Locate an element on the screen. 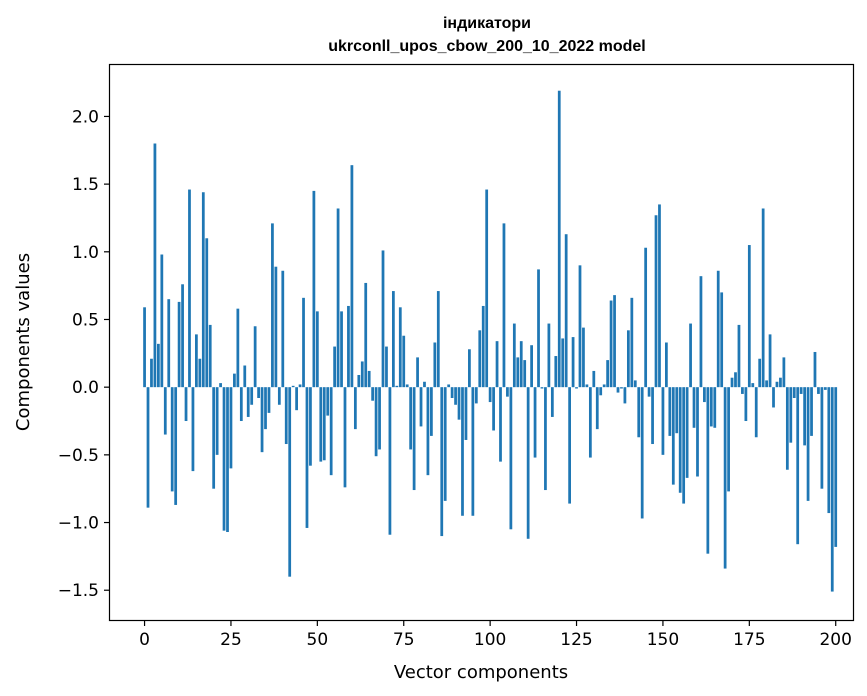  x-tick-label: 75 is located at coordinates (404, 640).